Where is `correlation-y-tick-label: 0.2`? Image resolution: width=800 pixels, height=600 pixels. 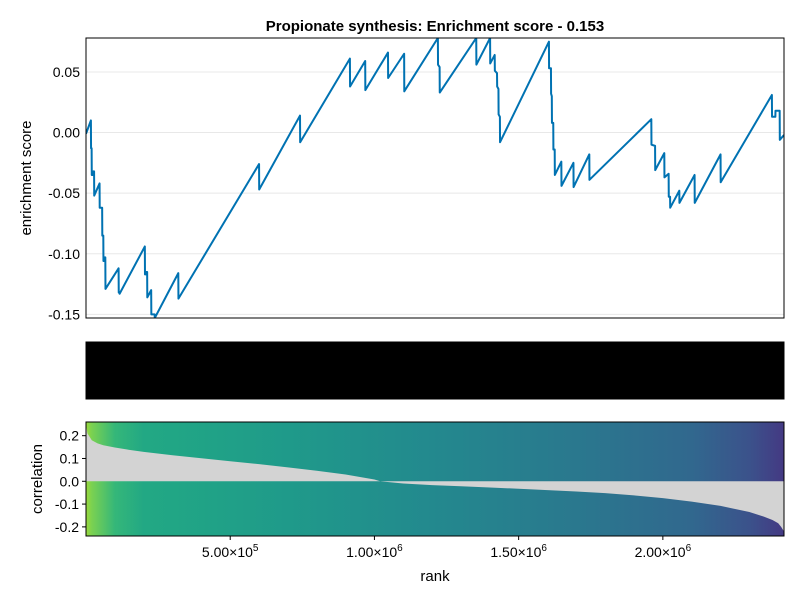
correlation-y-tick-label: 0.2 is located at coordinates (70, 436).